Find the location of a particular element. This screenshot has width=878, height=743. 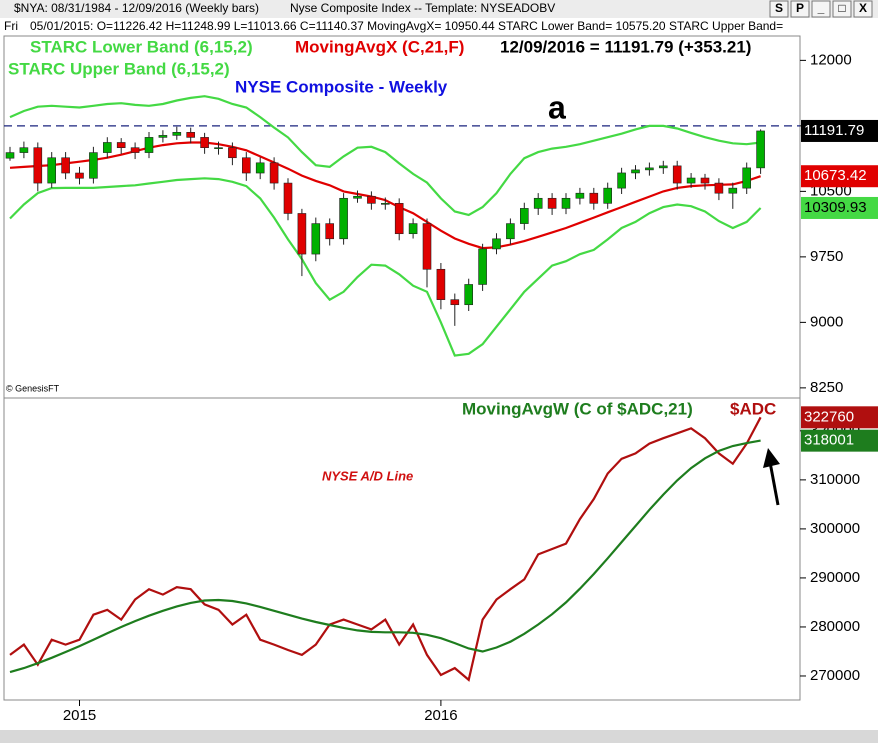

legend-entry: STARC Lower Band (6,15,2) is located at coordinates (141, 46).